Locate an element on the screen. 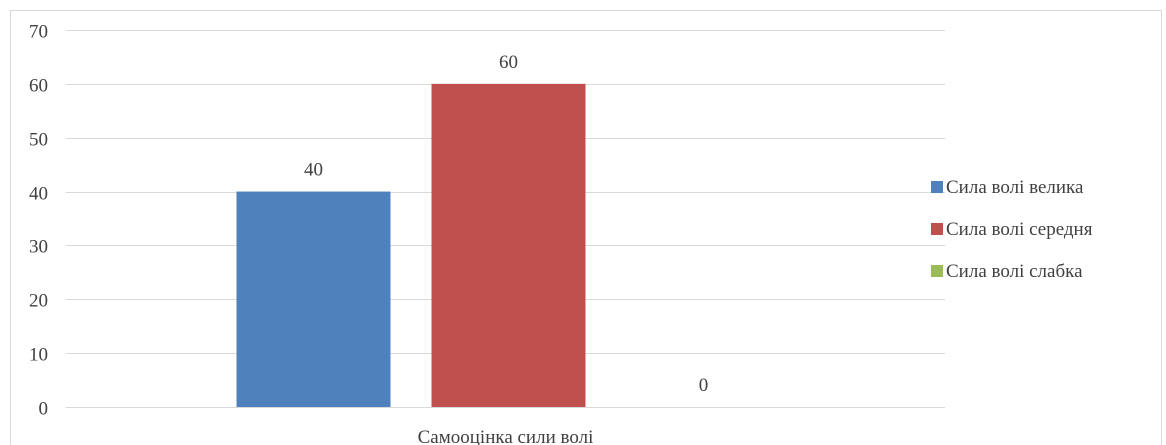 The width and height of the screenshot is (1166, 445). y-tick-label-70: 70 is located at coordinates (38, 32).